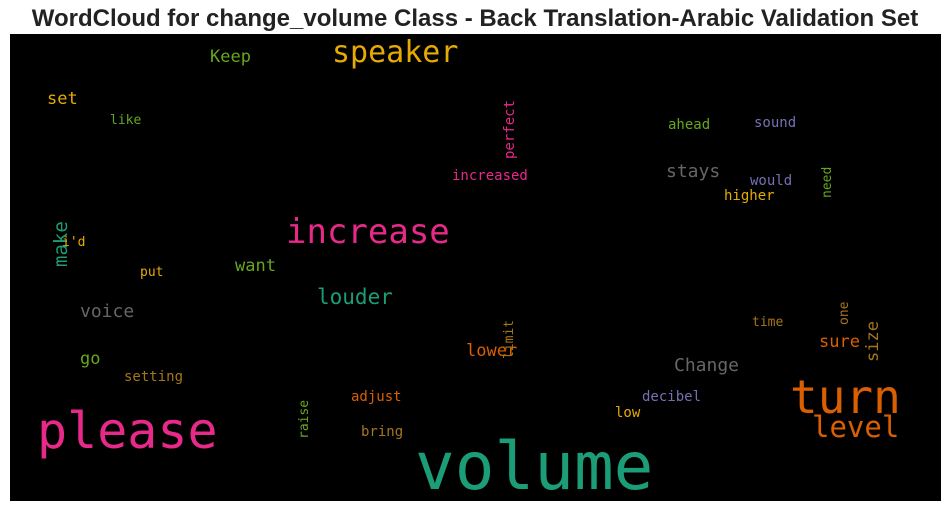 The width and height of the screenshot is (950, 511). Describe the element at coordinates (382, 432) in the screenshot. I see `word-bring: bring` at that location.